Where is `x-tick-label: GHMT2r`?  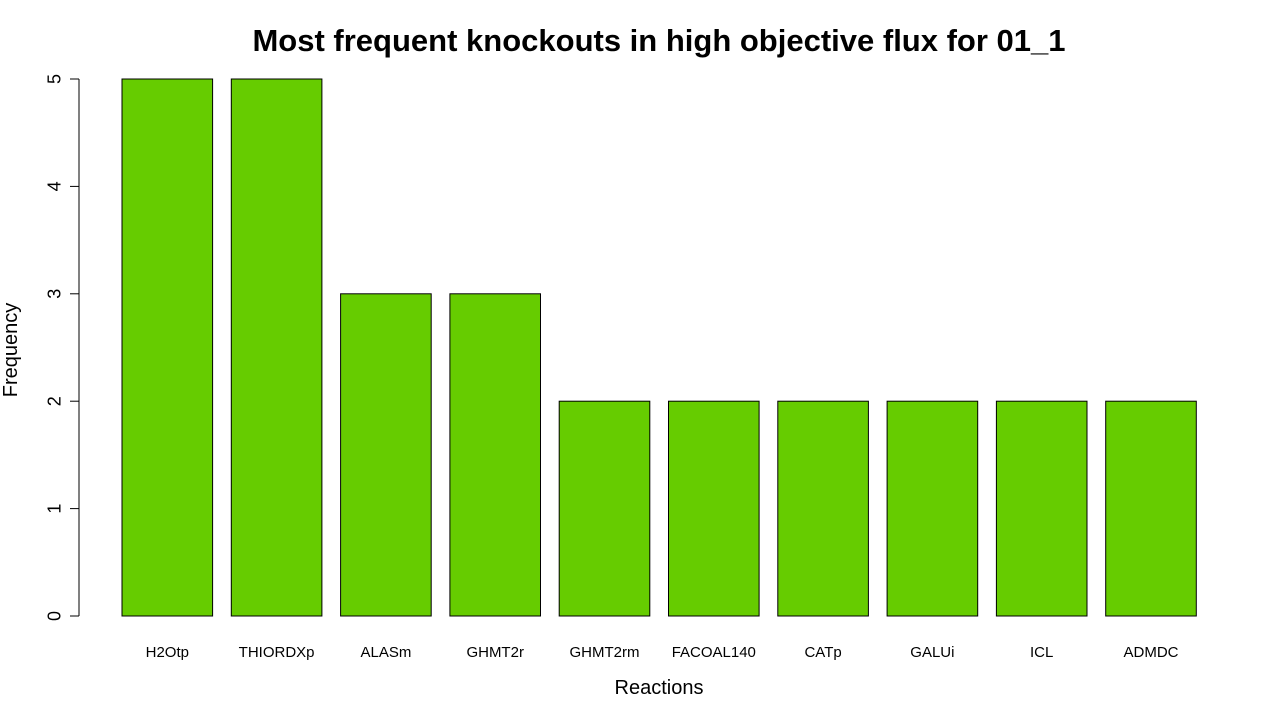 x-tick-label: GHMT2r is located at coordinates (495, 652).